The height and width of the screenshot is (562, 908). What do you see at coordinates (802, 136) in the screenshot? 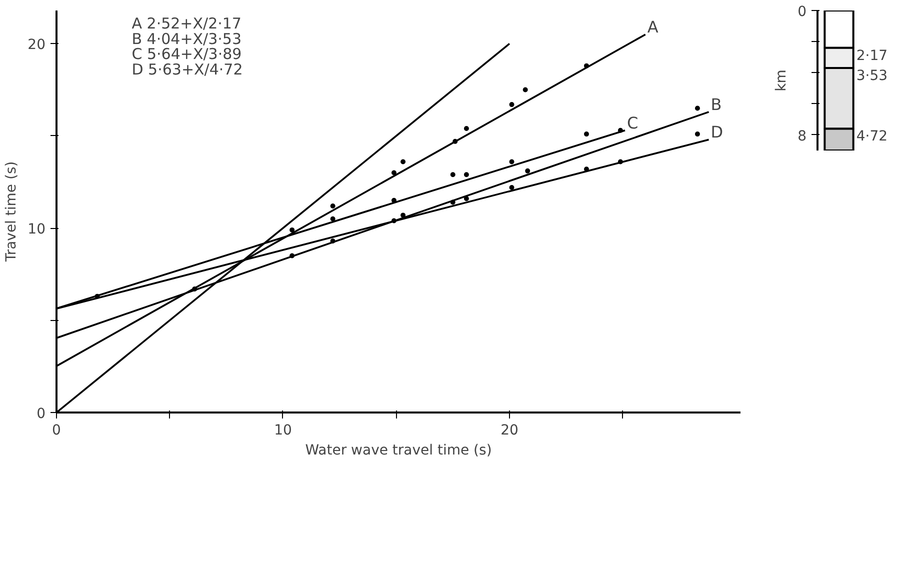
I see `y-tick-label: 8` at bounding box center [802, 136].